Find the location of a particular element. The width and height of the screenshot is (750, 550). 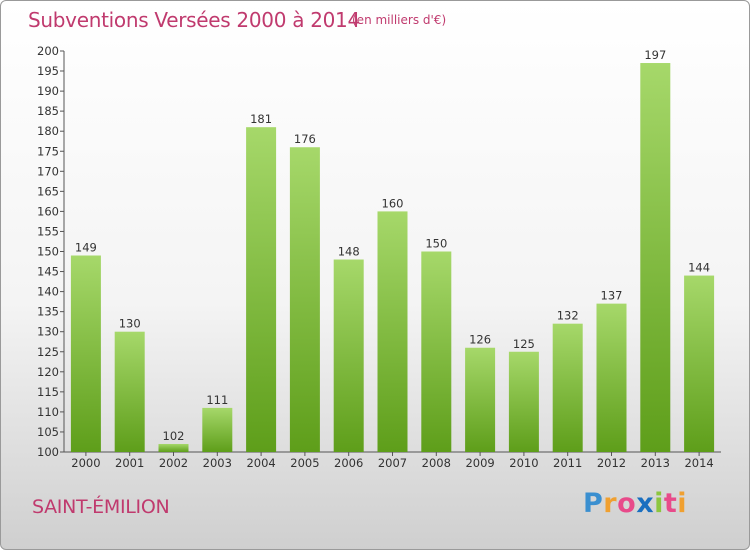

x-tick-label: 2001 is located at coordinates (129, 463).